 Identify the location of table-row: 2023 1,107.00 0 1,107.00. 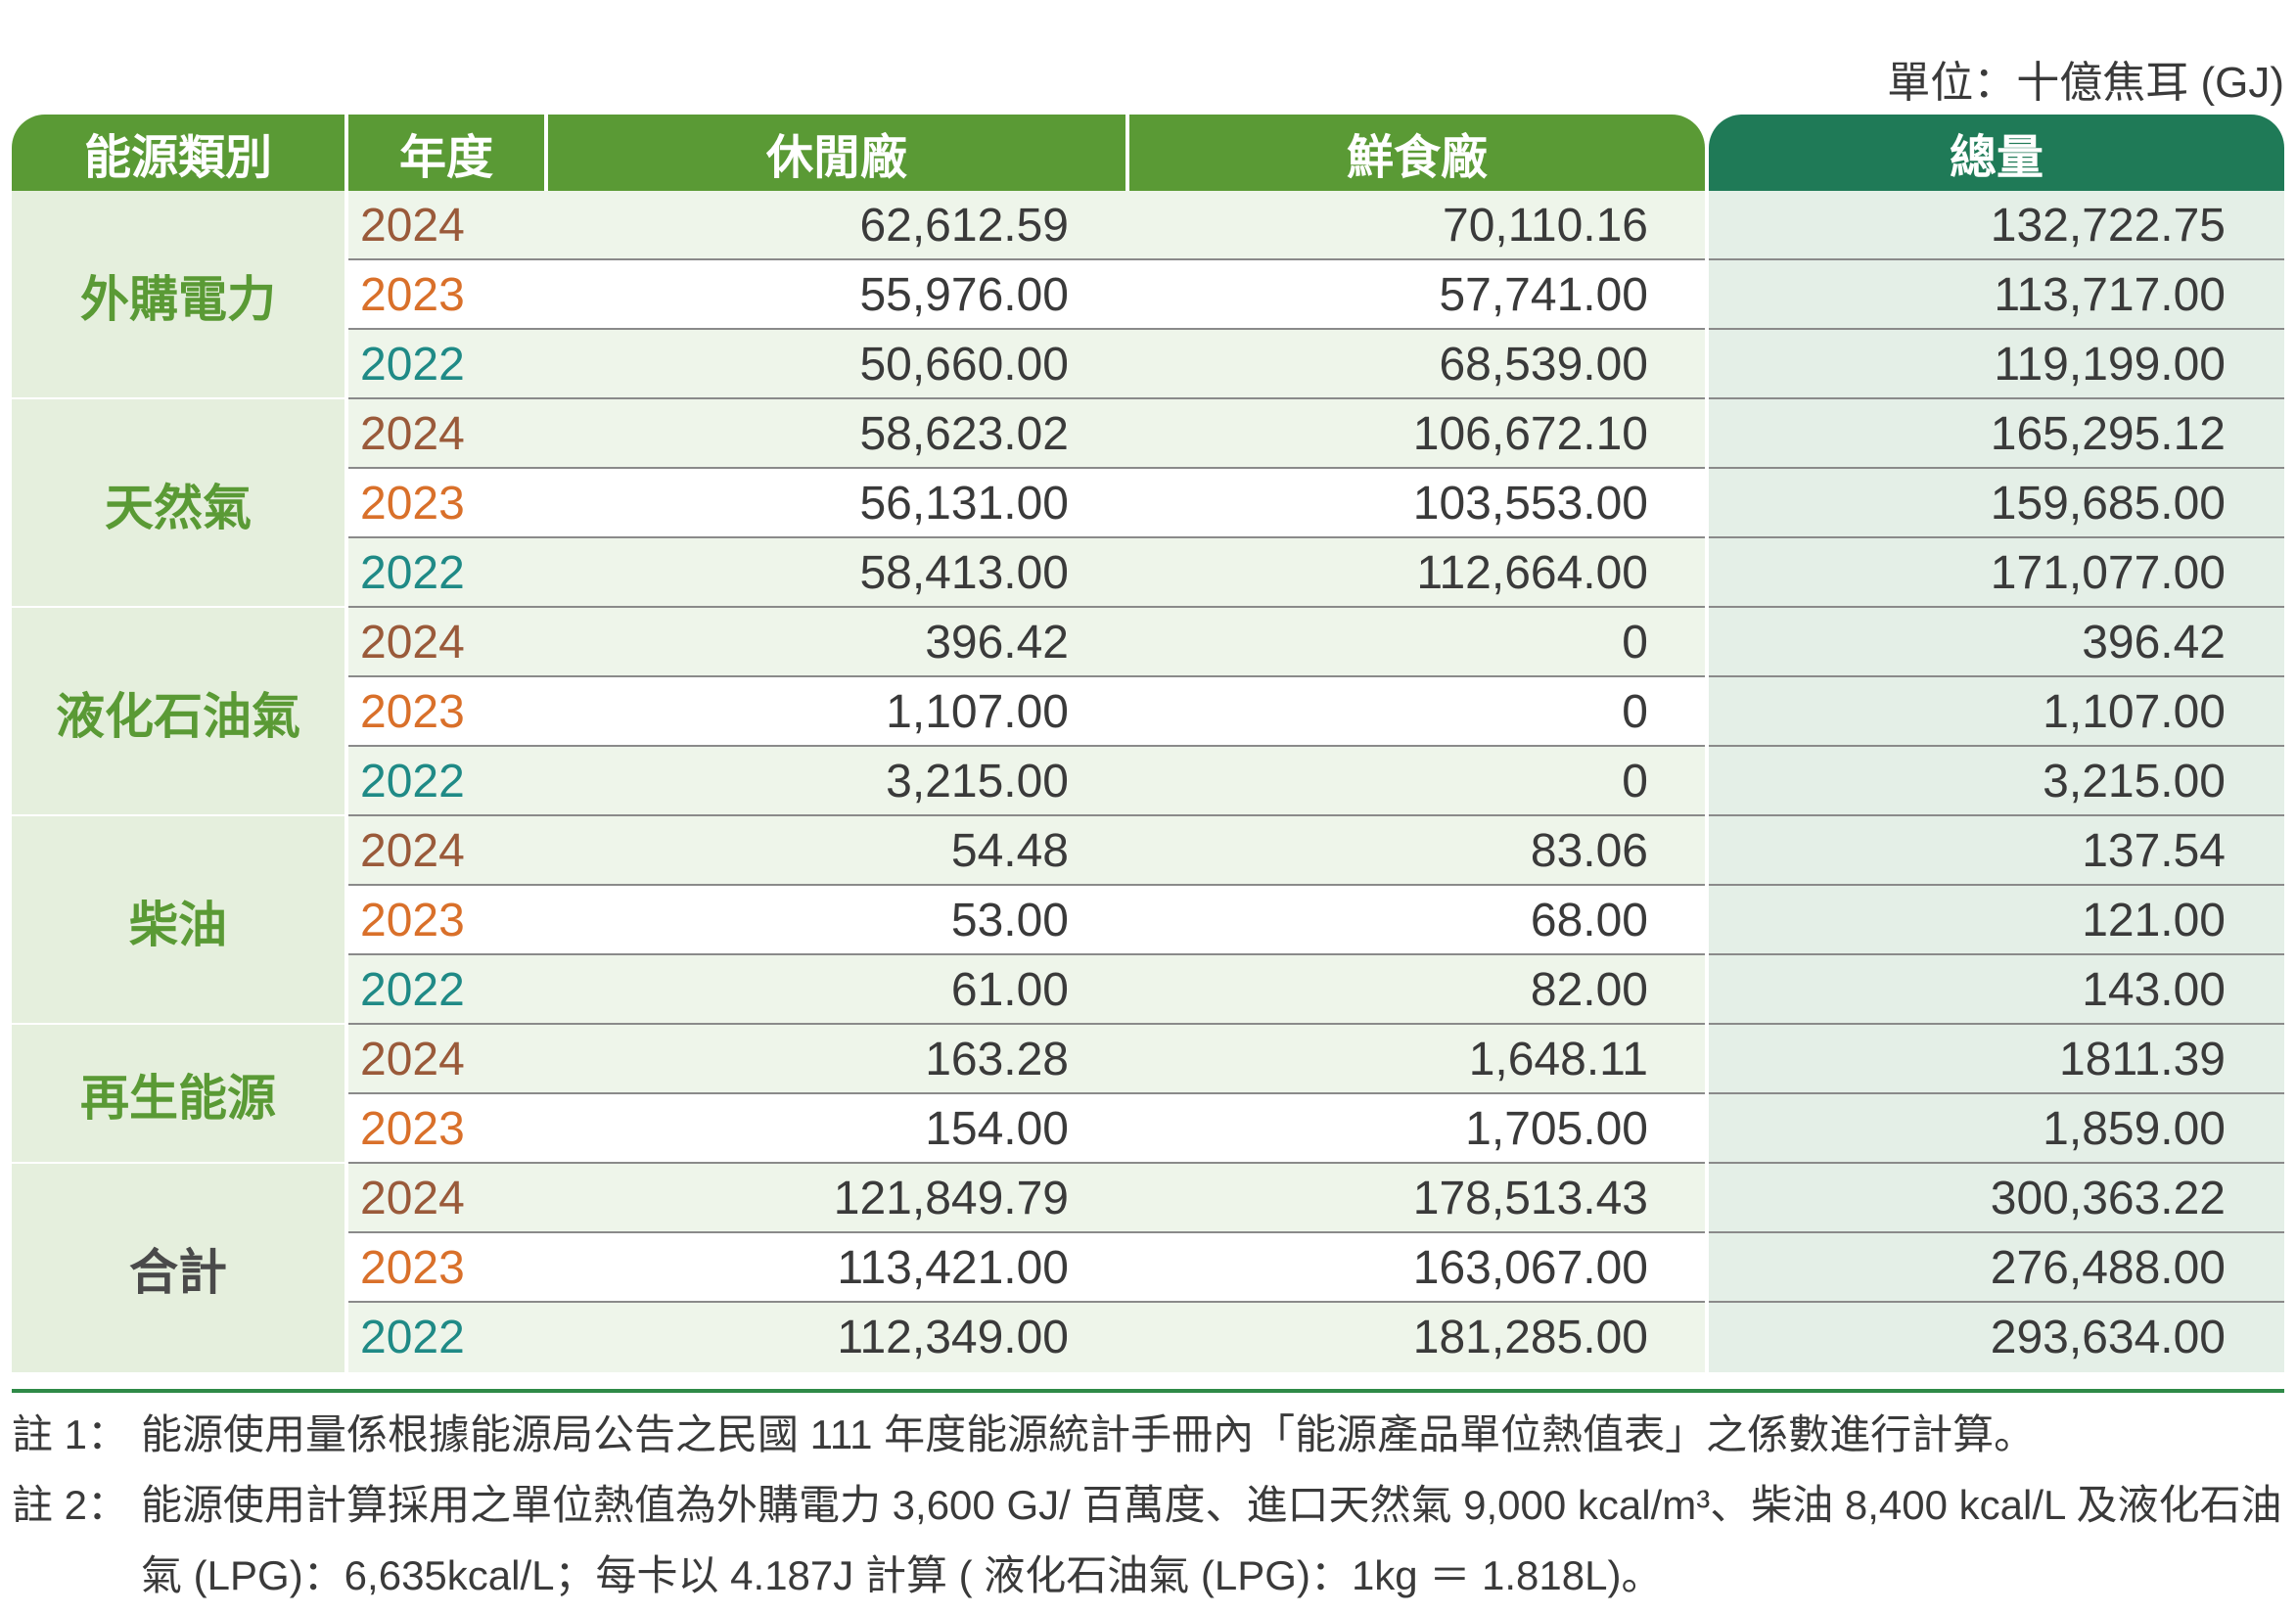
(1148, 712).